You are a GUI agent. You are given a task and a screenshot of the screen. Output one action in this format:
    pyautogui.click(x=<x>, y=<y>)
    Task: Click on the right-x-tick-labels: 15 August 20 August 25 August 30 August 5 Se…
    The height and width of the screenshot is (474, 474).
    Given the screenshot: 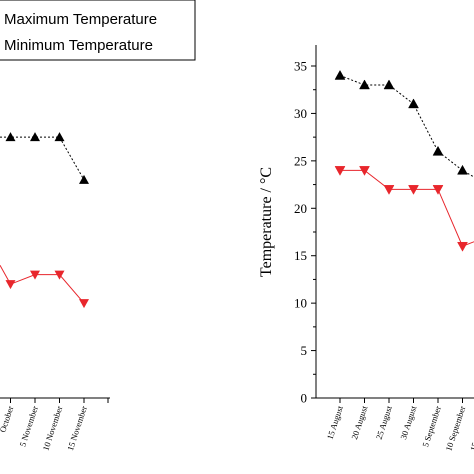 What is the action you would take?
    pyautogui.click(x=399, y=428)
    